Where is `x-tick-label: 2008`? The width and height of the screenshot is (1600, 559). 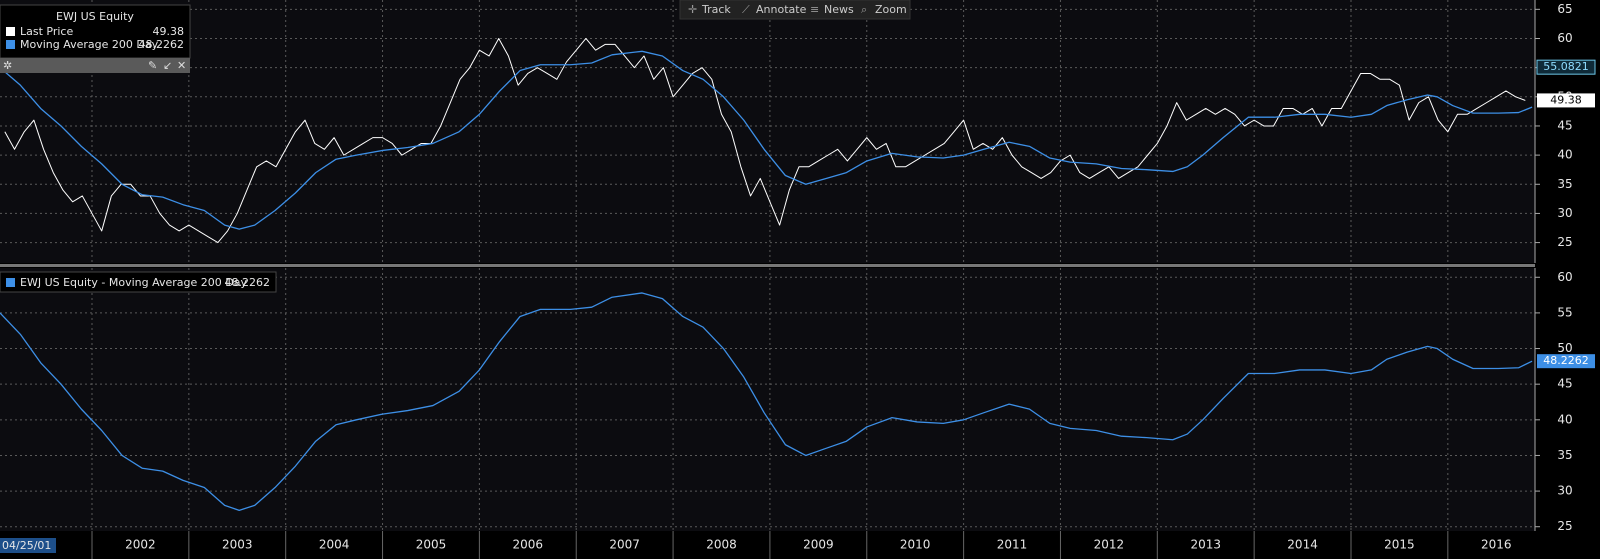 x-tick-label: 2008 is located at coordinates (721, 545).